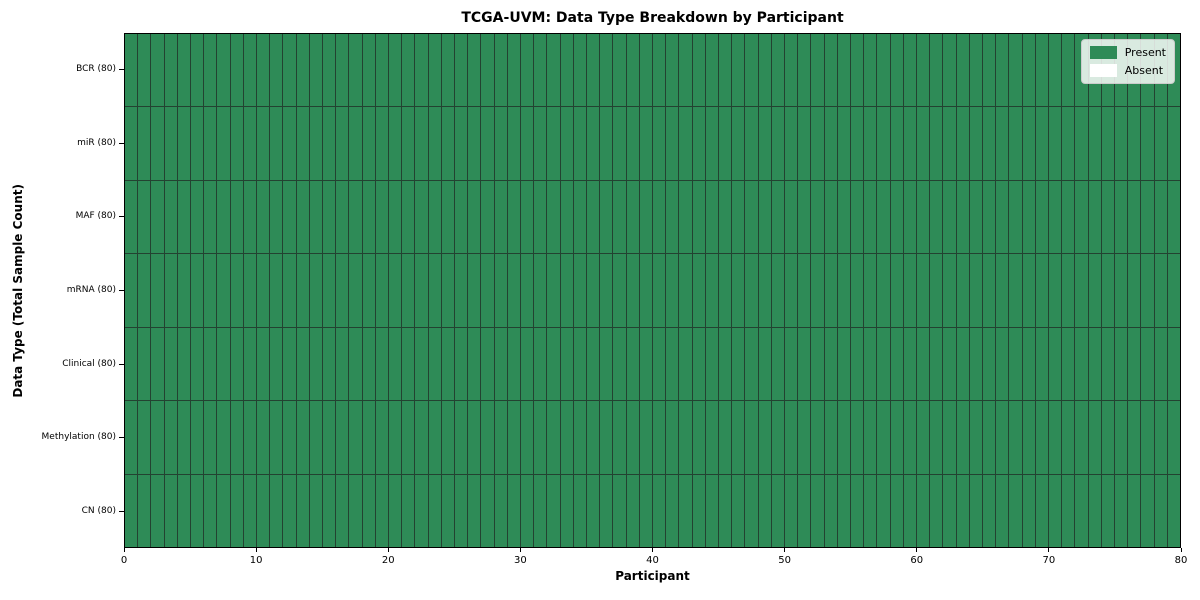 The height and width of the screenshot is (600, 1200). I want to click on y-tick-mark, so click(121, 438).